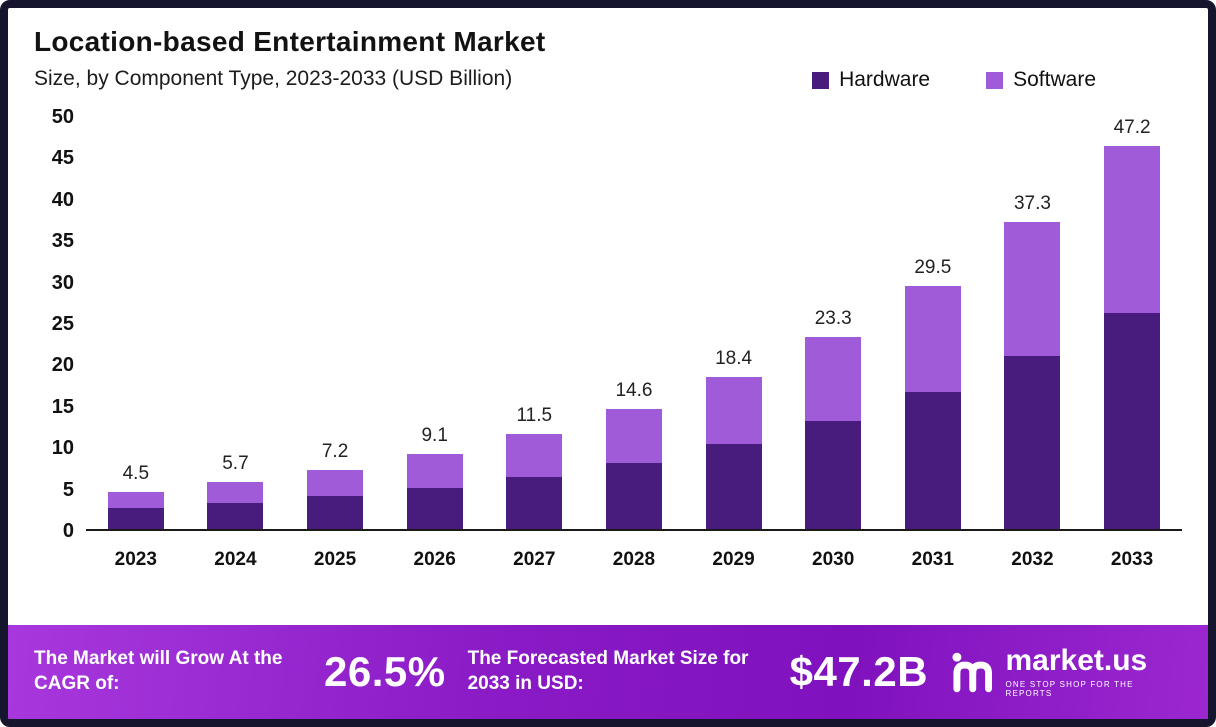 This screenshot has height=727, width=1216. What do you see at coordinates (62, 448) in the screenshot?
I see `y-tick-label: 10` at bounding box center [62, 448].